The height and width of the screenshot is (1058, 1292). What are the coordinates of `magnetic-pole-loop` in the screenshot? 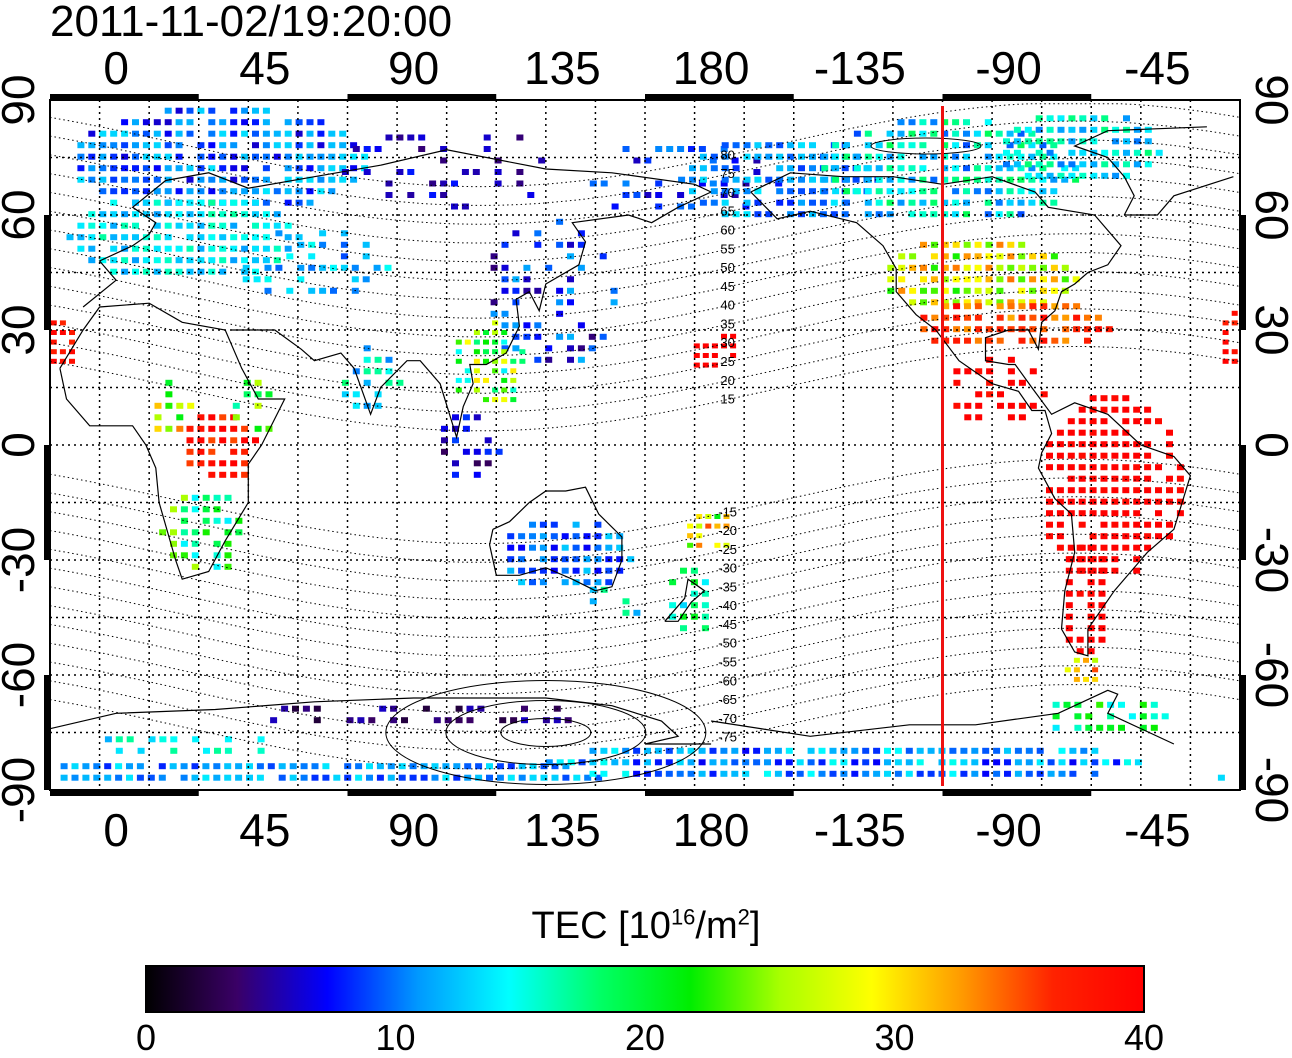 It's located at (546, 732).